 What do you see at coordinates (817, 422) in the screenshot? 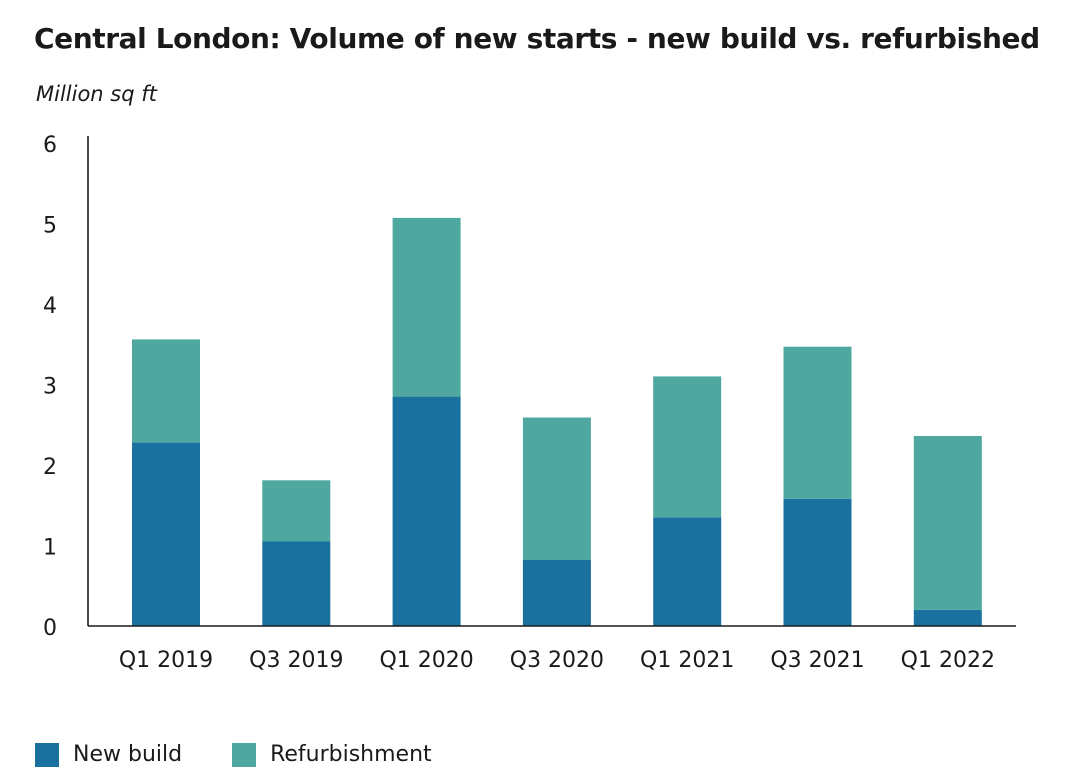
I see `bar-refurbishment-q3-2021` at bounding box center [817, 422].